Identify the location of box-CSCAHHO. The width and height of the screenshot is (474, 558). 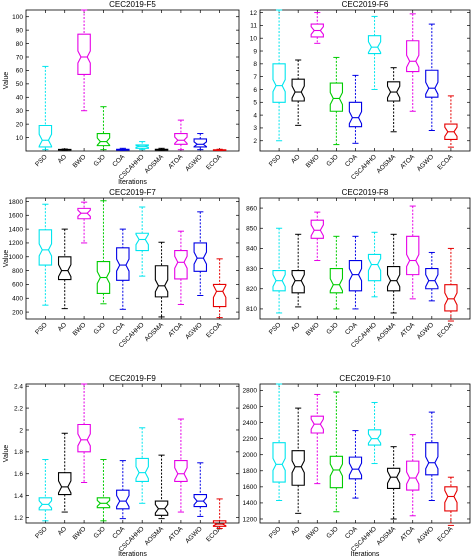
(142, 465).